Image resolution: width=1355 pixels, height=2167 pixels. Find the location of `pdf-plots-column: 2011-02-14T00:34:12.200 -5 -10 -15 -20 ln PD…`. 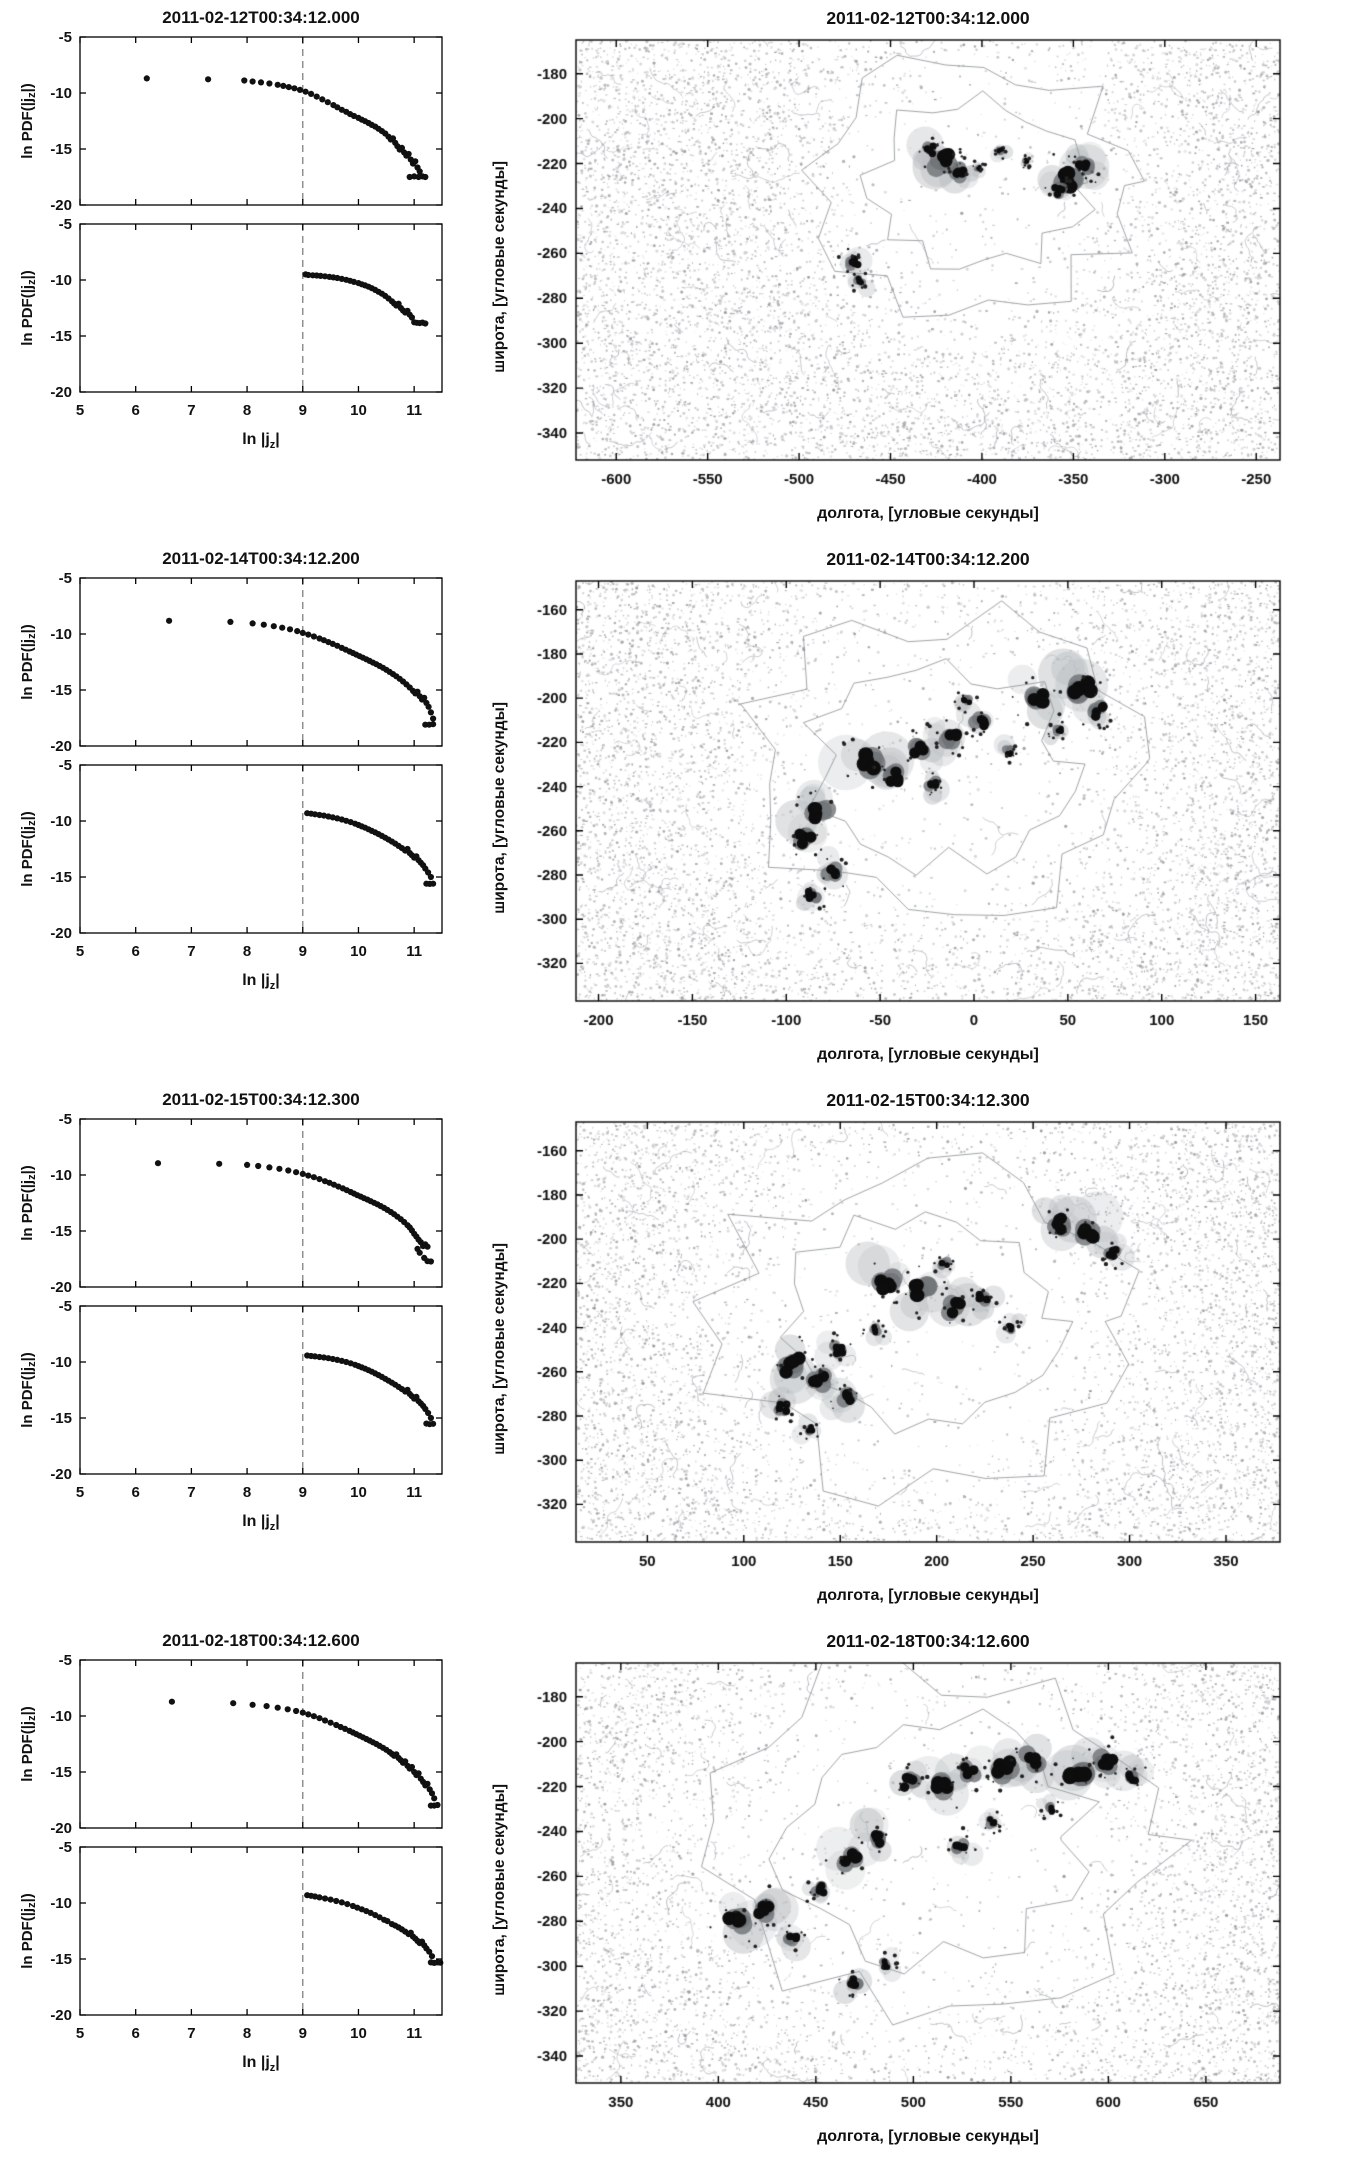

pdf-plots-column: 2011-02-14T00:34:12.200 -5 -10 -15 -20 ln PD… is located at coordinates (235, 811).